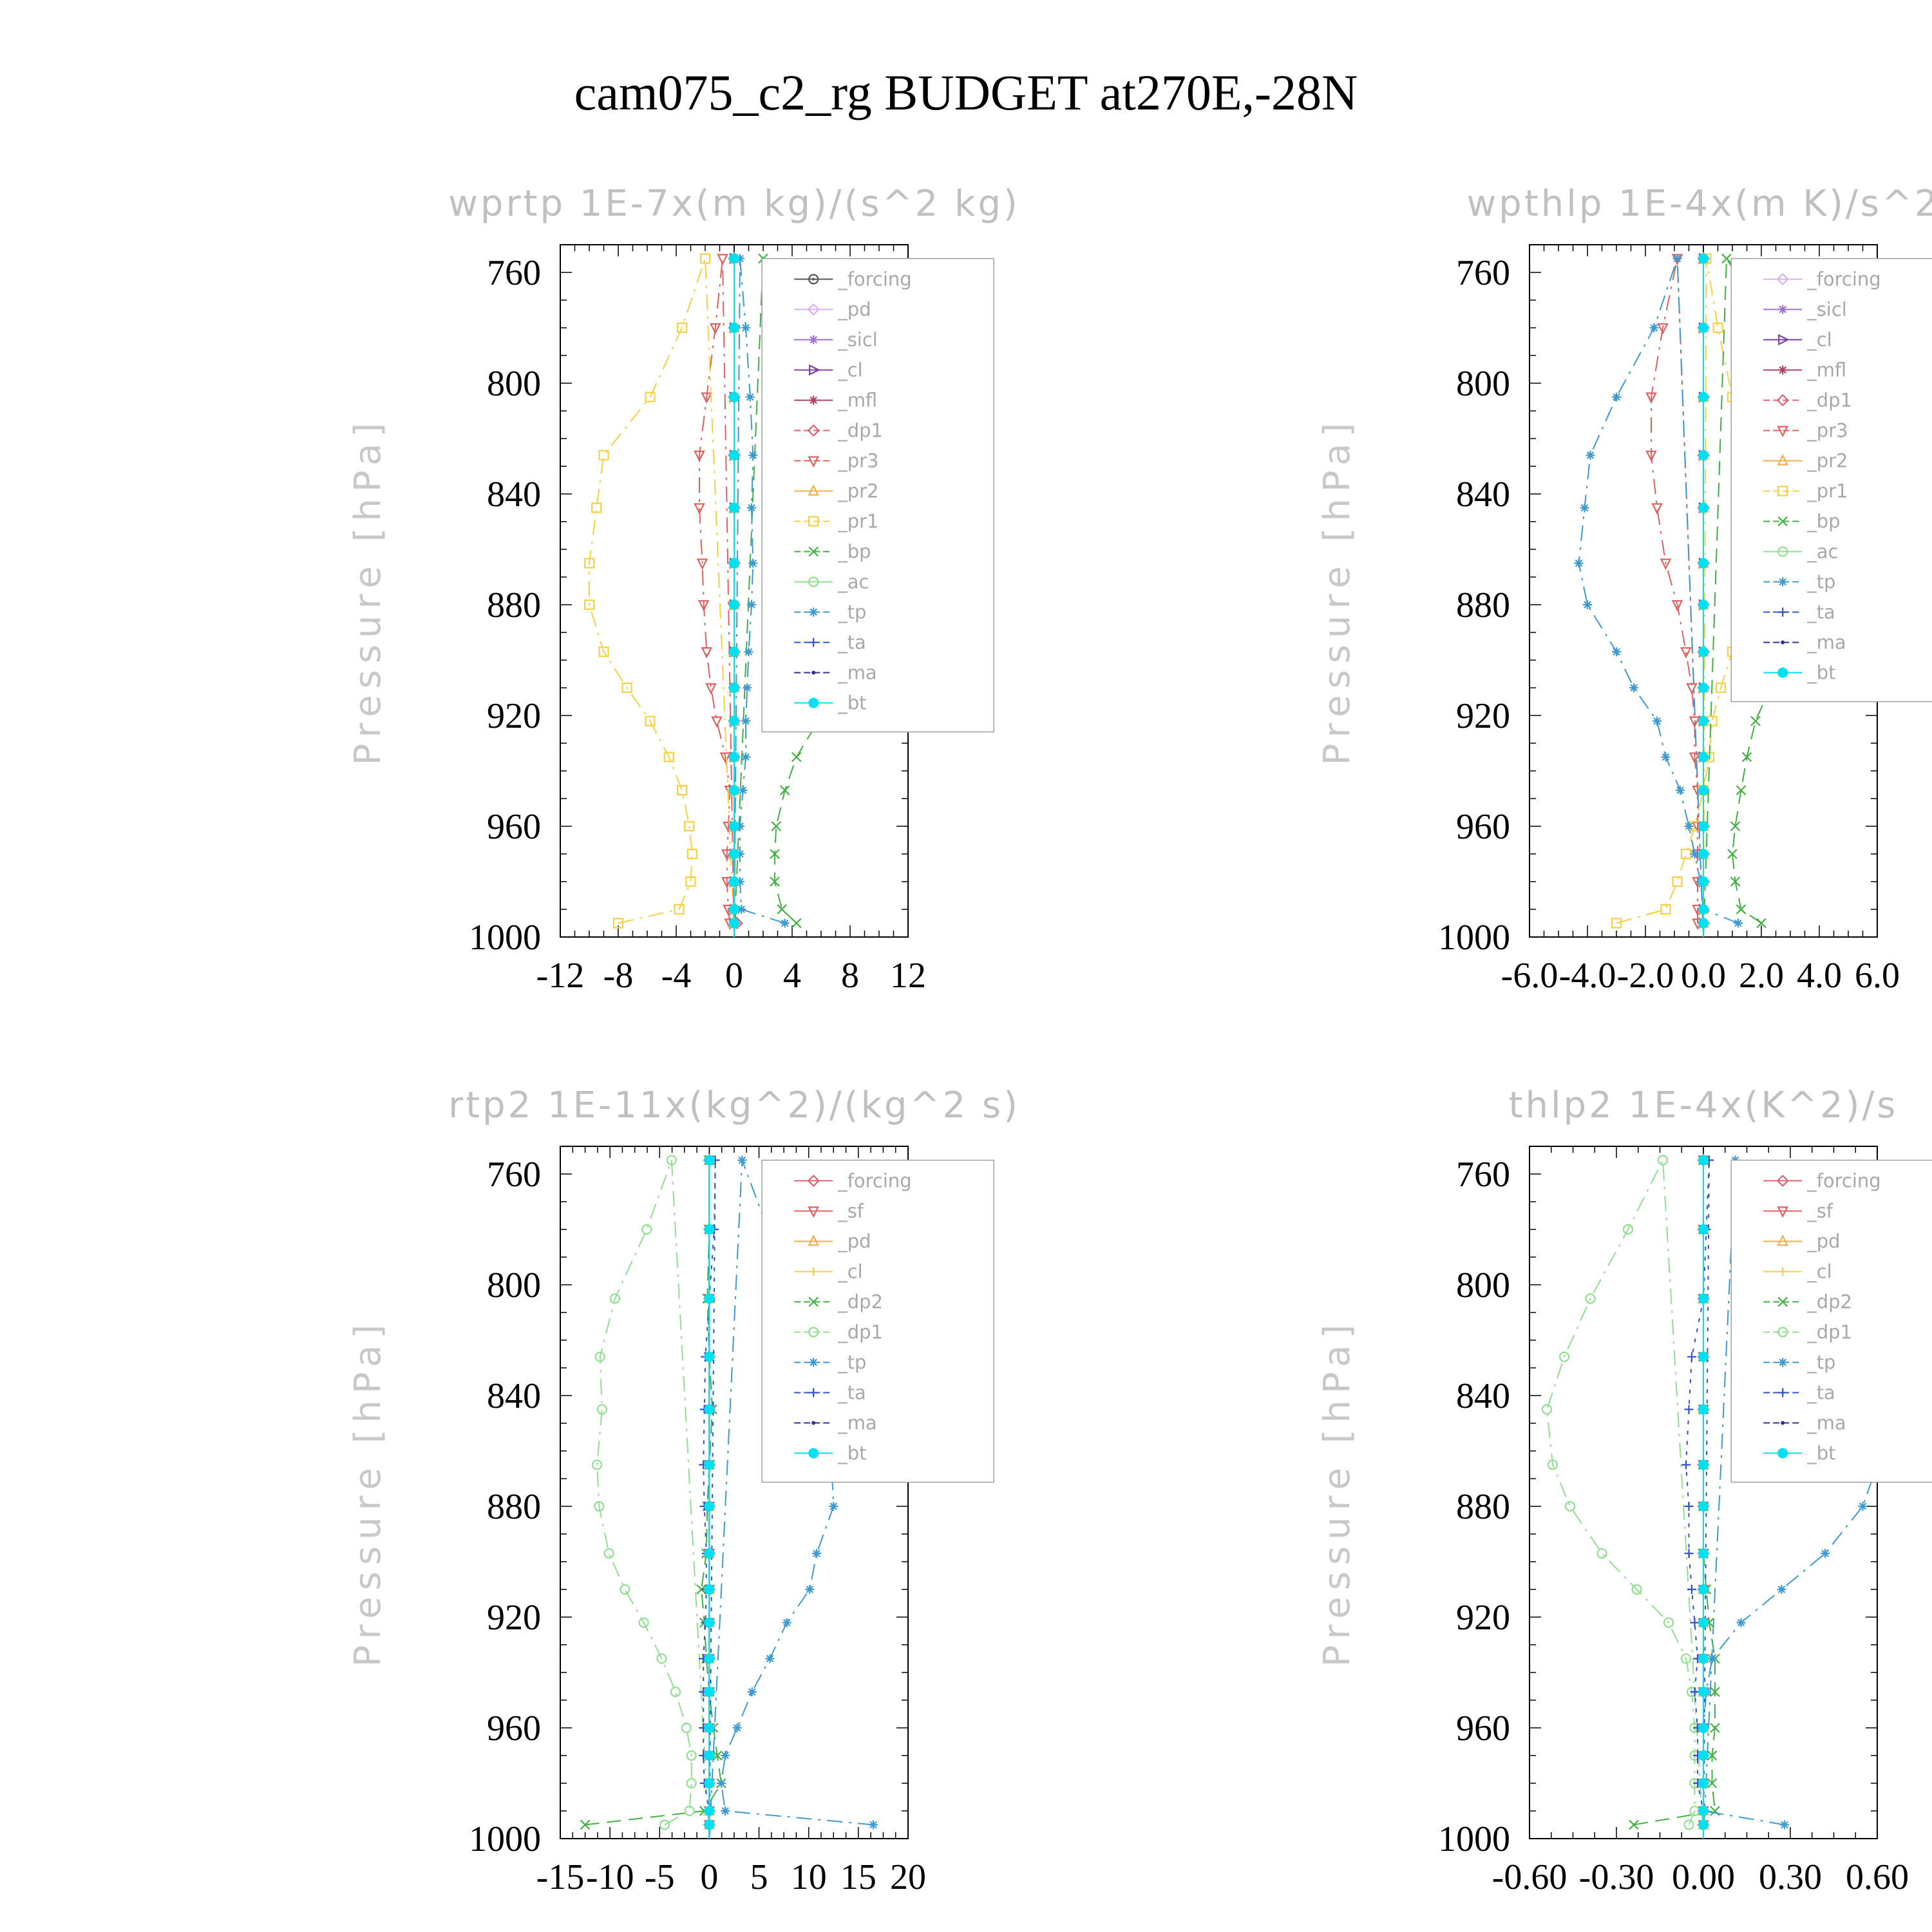 Image resolution: width=1932 pixels, height=1932 pixels. I want to click on y-tick-label: 920, so click(514, 1618).